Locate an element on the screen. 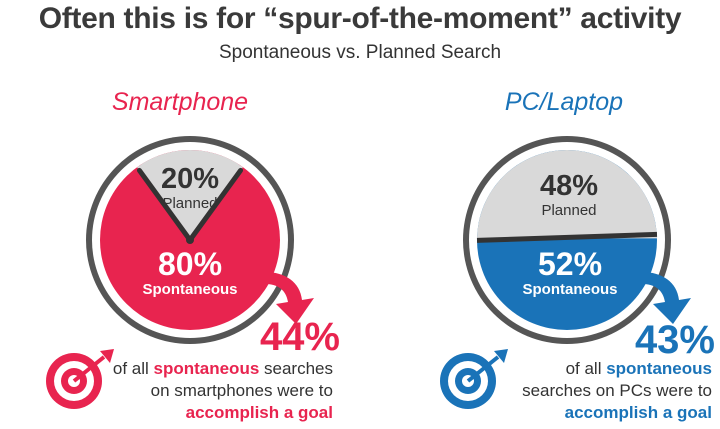  pc-label: PC/Laptop is located at coordinates (564, 102).